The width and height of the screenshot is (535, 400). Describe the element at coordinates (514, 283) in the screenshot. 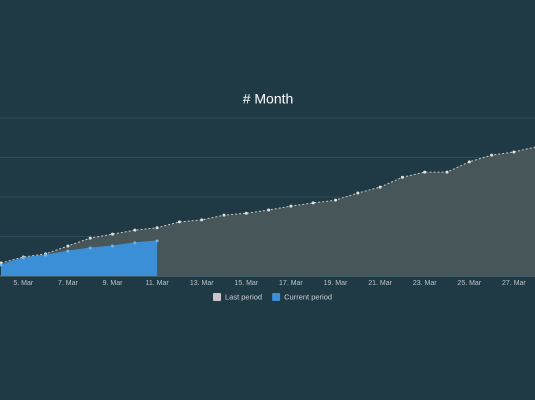

I see `x-tick-label: 27. Mar` at that location.